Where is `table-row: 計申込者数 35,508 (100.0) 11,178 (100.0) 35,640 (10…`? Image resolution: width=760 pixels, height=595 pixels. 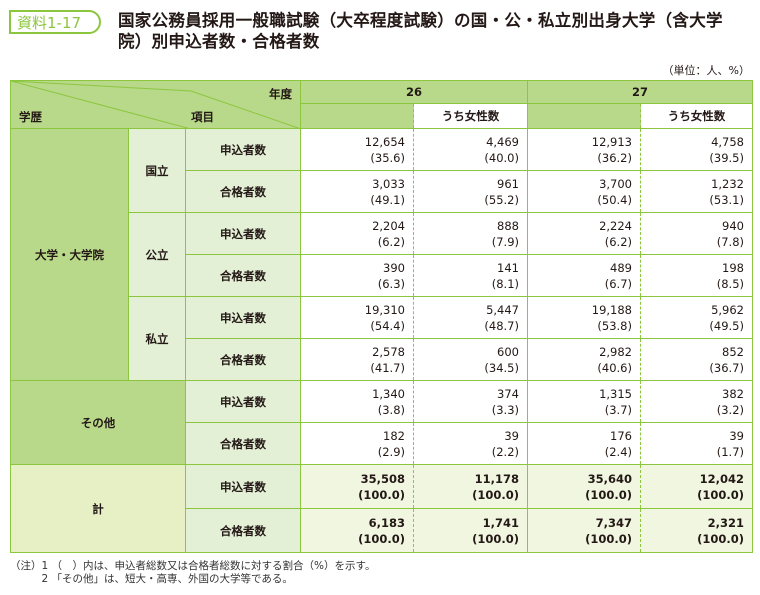 table-row: 計申込者数 35,508 (100.0) 11,178 (100.0) 35,640 (10… is located at coordinates (381, 508).